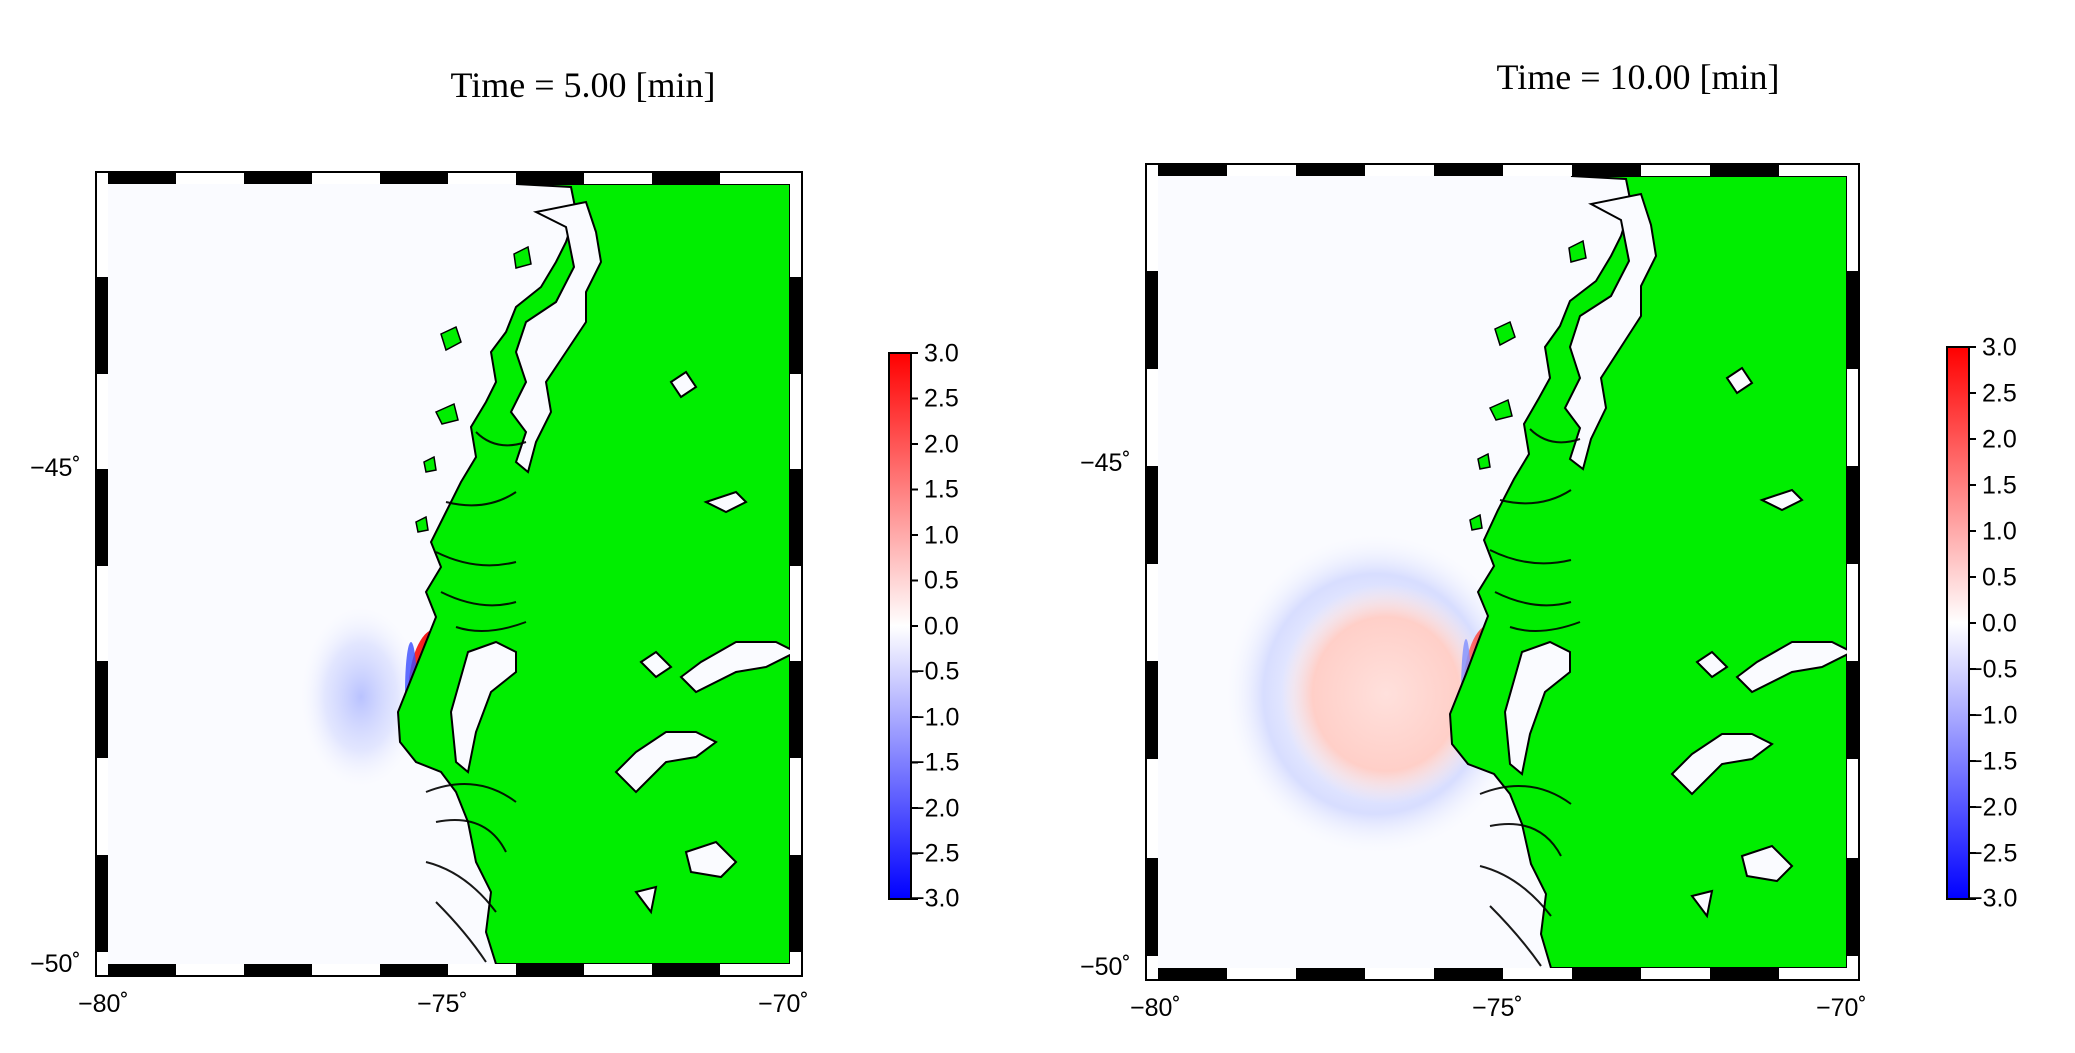 The height and width of the screenshot is (1053, 2075). What do you see at coordinates (583, 85) in the screenshot?
I see `panel-title: Time = 5.00 [min]` at bounding box center [583, 85].